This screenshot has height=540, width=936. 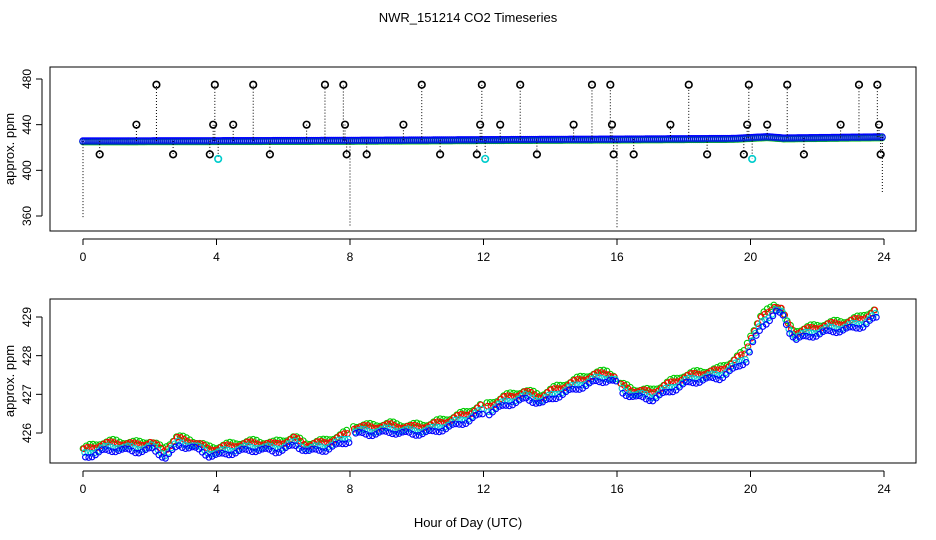 What do you see at coordinates (27, 433) in the screenshot?
I see `y-tick-label: 426` at bounding box center [27, 433].